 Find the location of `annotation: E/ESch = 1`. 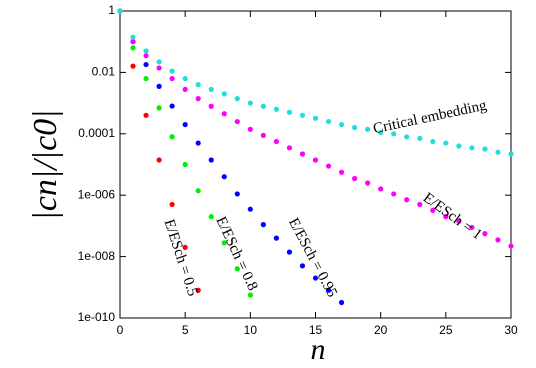

annotation: E/ESch = 1 is located at coordinates (452, 216).